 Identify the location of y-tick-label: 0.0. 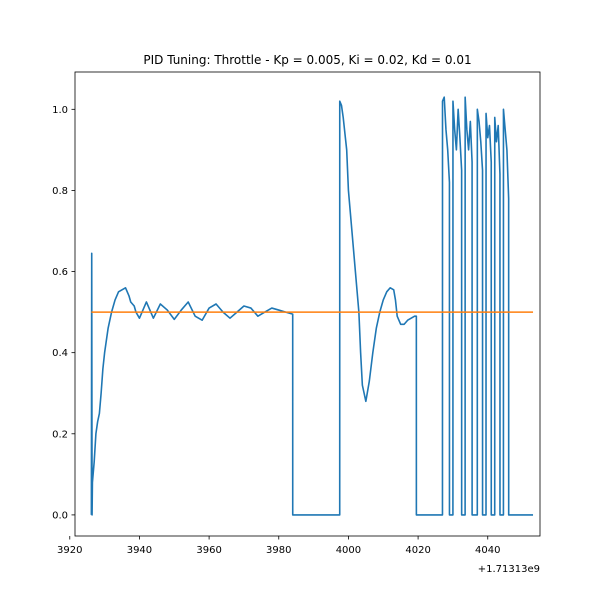
(60, 515).